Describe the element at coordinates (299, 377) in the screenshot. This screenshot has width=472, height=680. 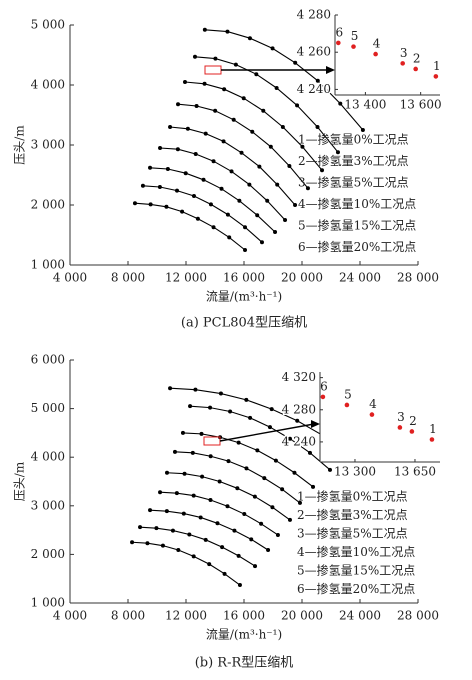
I see `inset-y-tick-label: 4 320` at that location.